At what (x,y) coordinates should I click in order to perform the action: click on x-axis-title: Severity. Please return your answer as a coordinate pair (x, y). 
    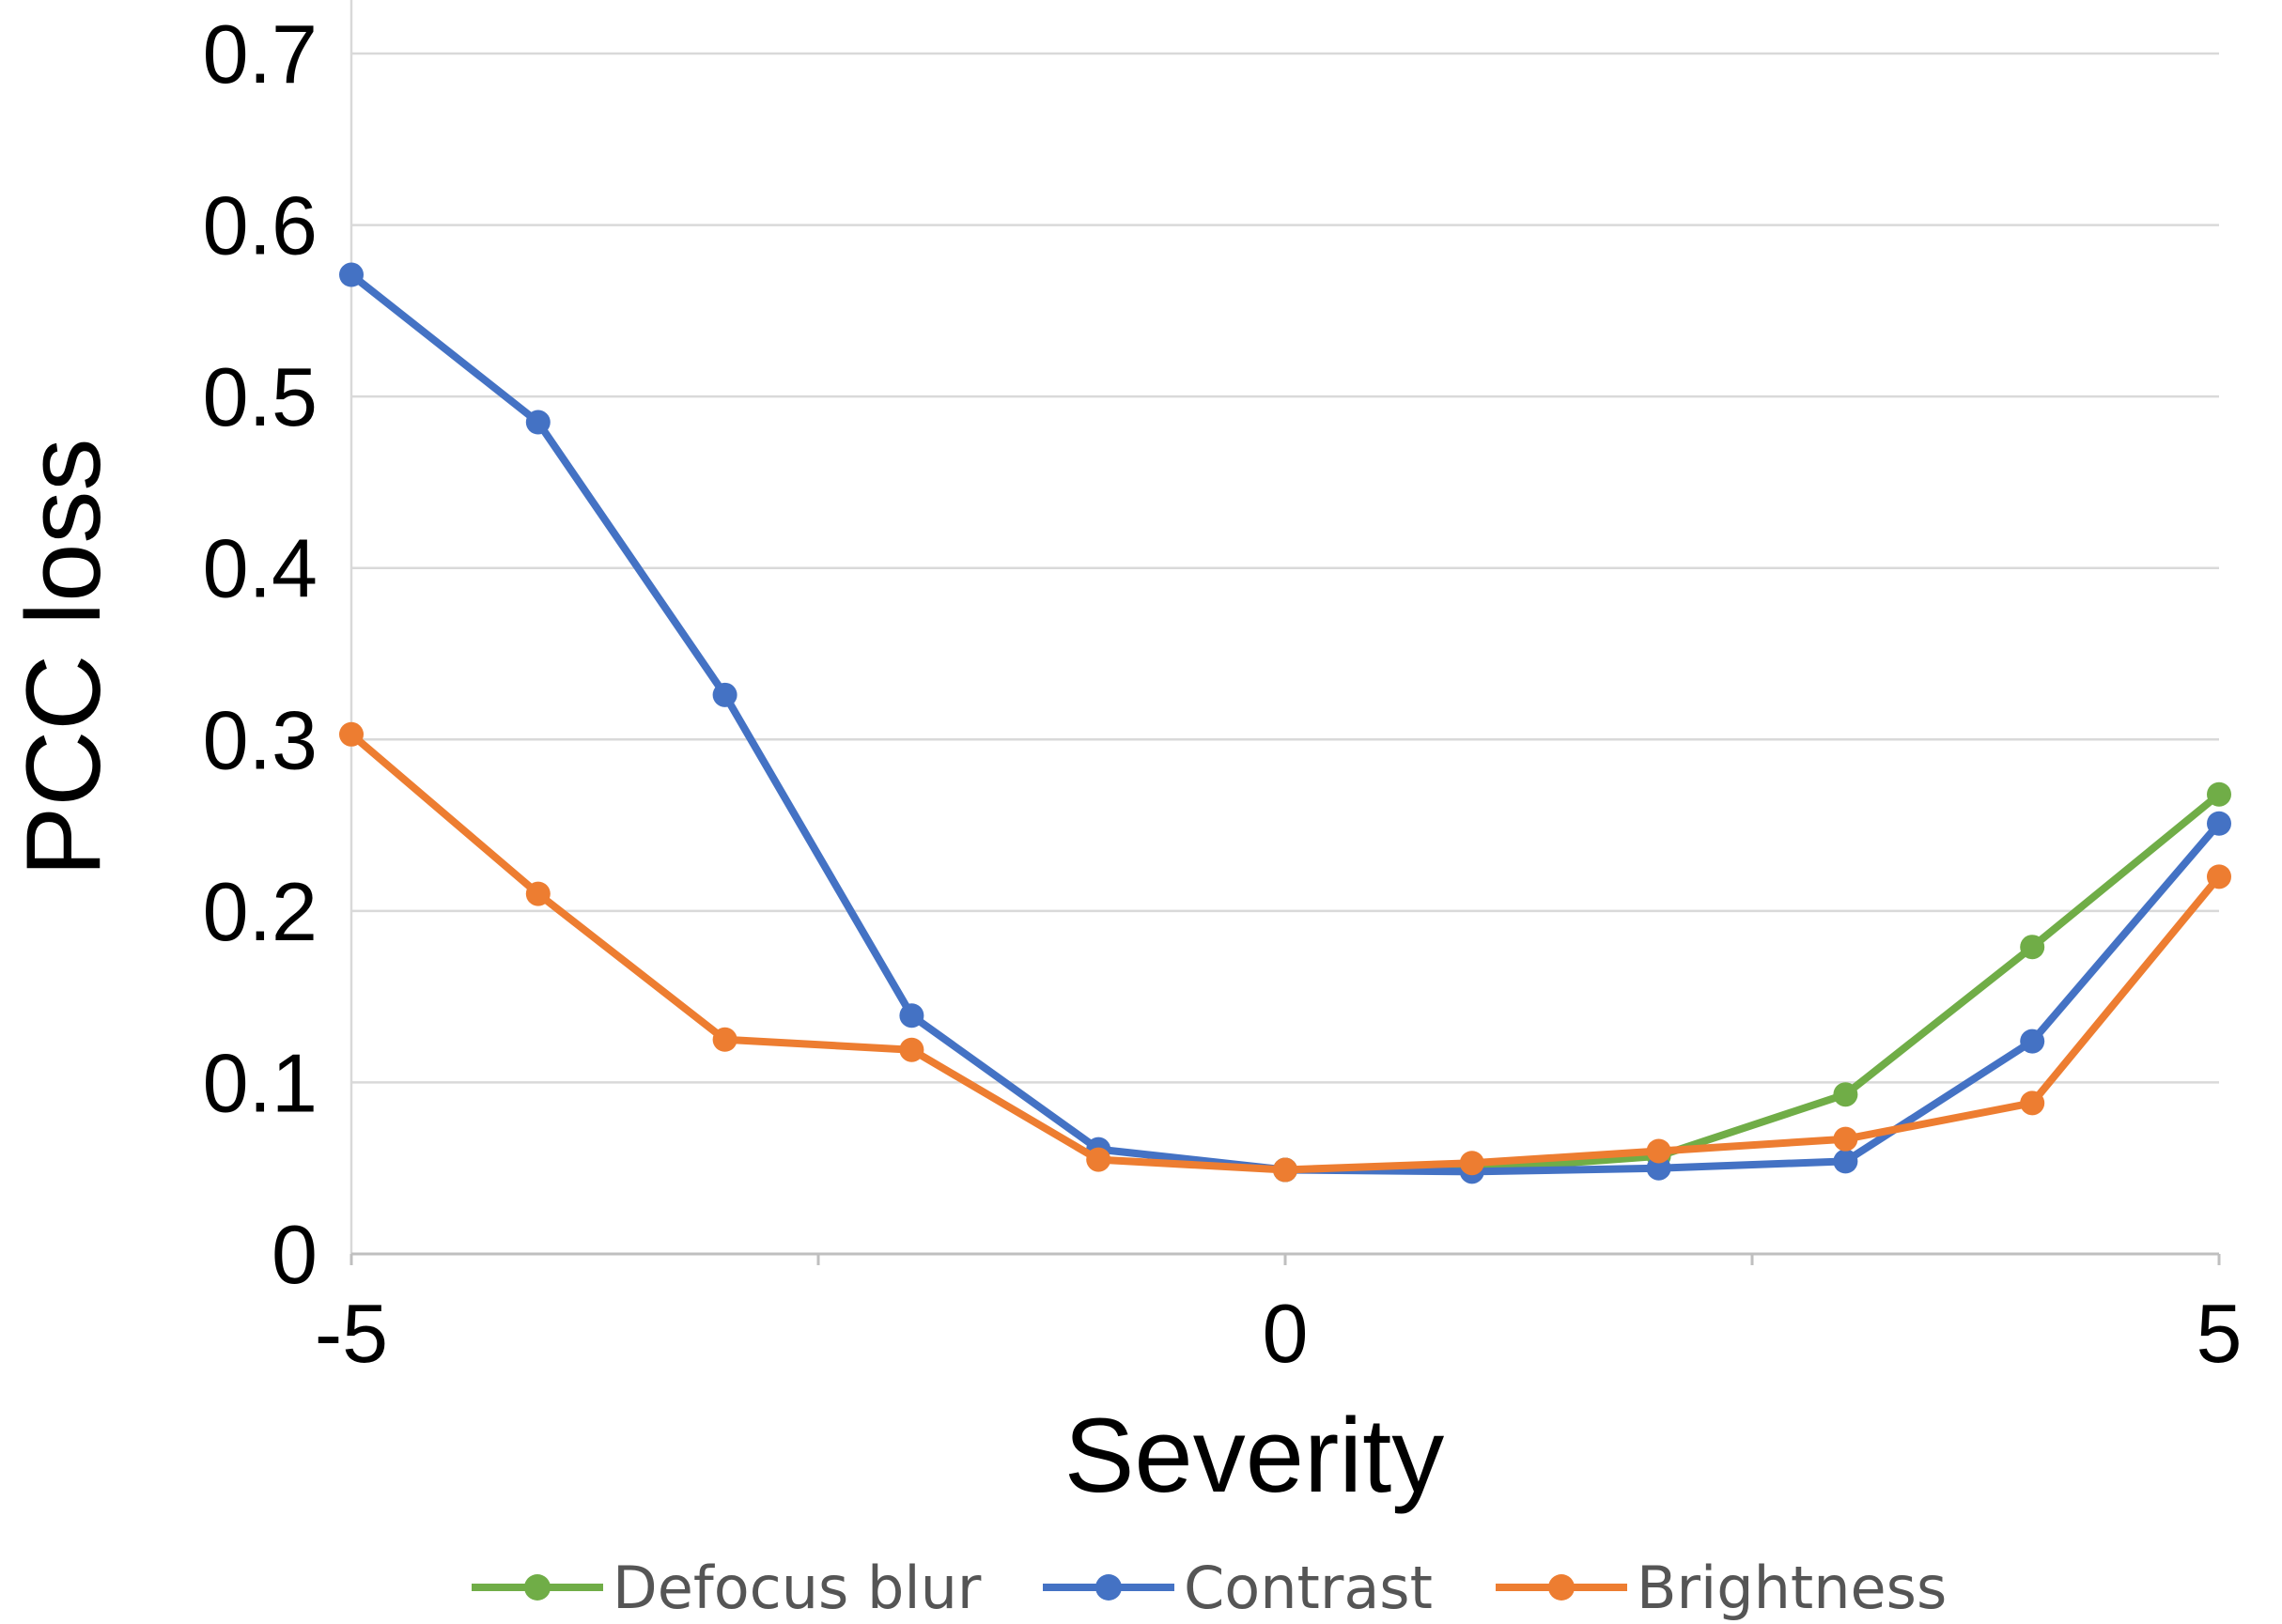
    Looking at the image, I should click on (1255, 1456).